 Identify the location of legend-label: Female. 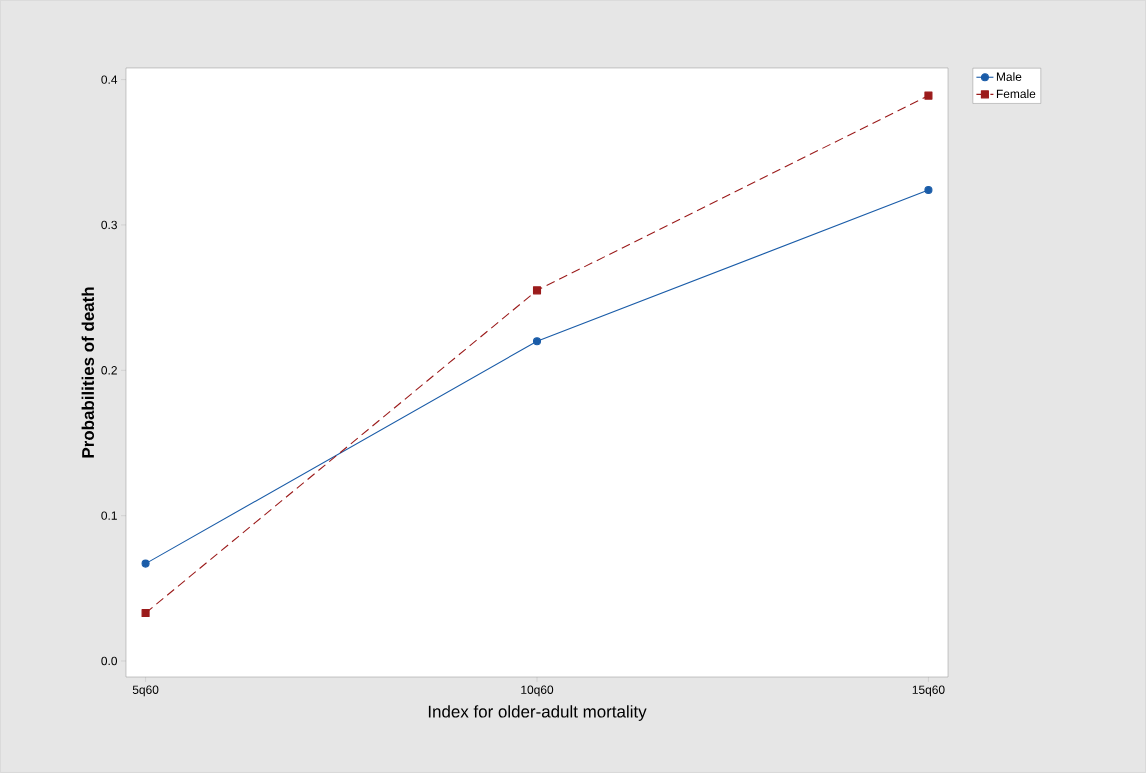
(1016, 94).